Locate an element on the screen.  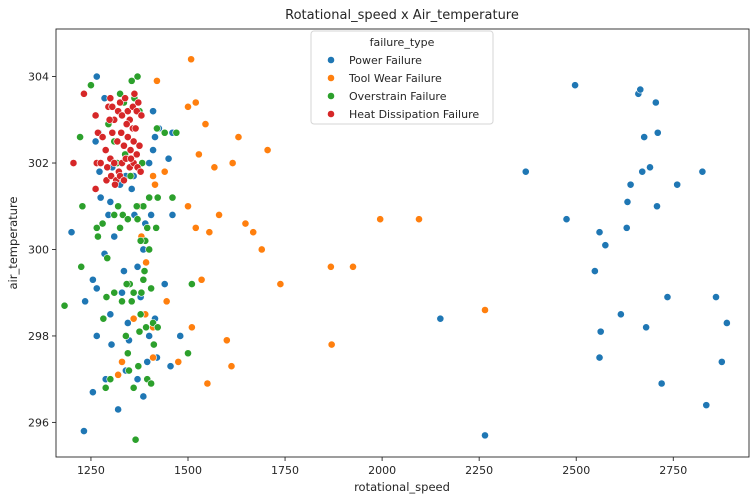
x-tick-label: 1500 is located at coordinates (188, 470).